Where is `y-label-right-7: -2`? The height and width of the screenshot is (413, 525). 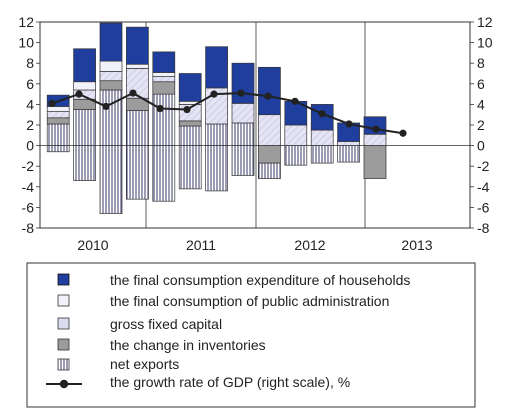
y-label-right-7: -2 is located at coordinates (483, 166).